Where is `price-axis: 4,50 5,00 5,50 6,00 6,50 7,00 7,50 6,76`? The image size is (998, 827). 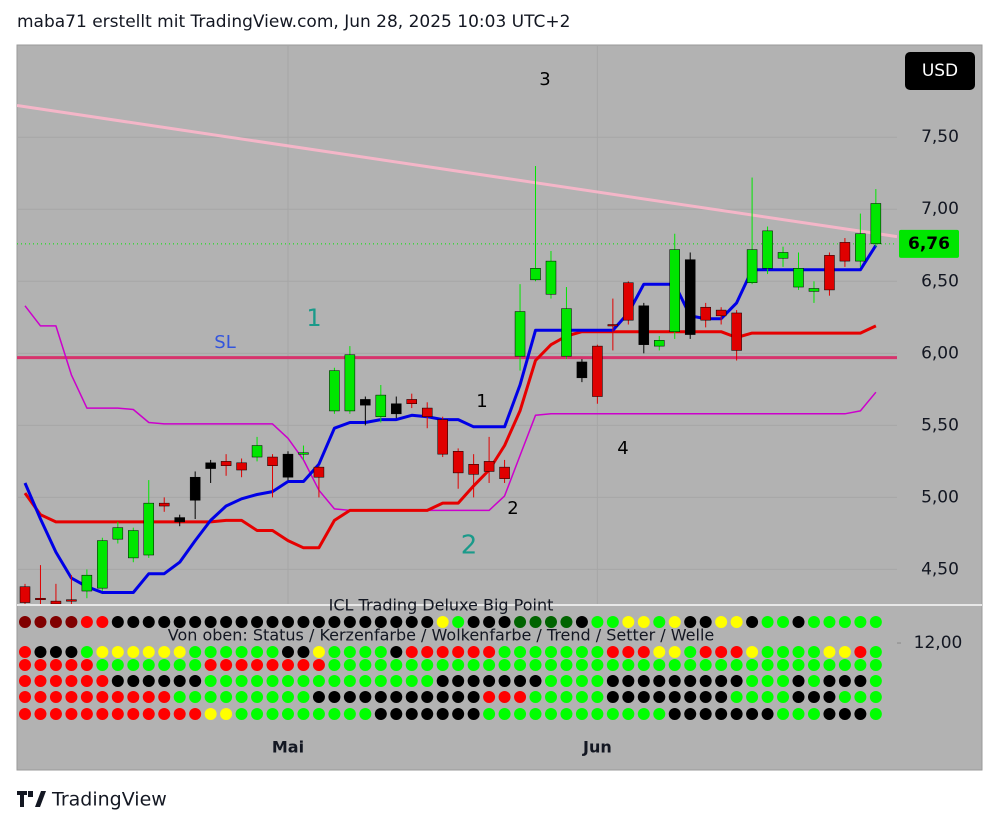 price-axis: 4,50 5,00 5,50 6,00 6,50 7,00 7,50 6,76 is located at coordinates (929, 353).